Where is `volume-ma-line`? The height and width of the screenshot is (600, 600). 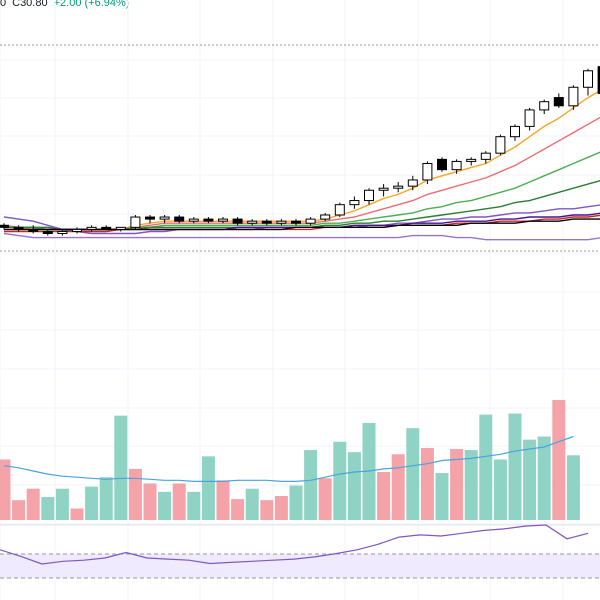
volume-ma-line is located at coordinates (288, 458).